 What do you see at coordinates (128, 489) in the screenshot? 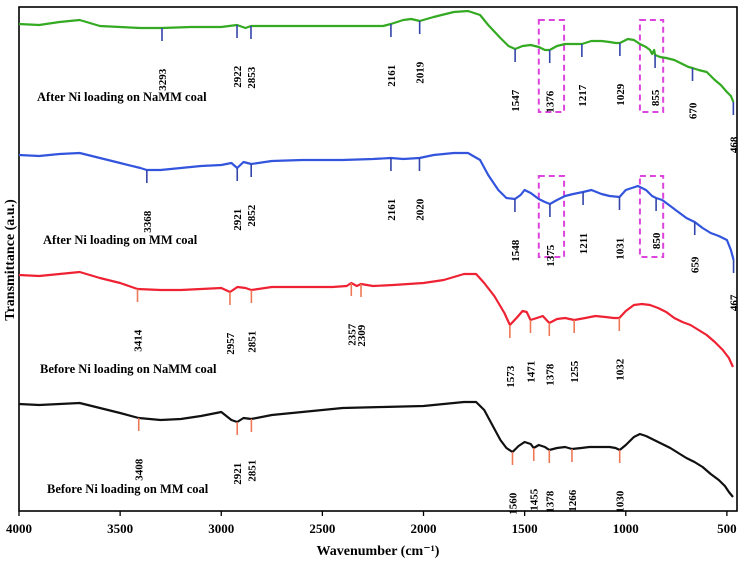
I see `series-label-before-mm: Before Ni loading on MM coal` at bounding box center [128, 489].